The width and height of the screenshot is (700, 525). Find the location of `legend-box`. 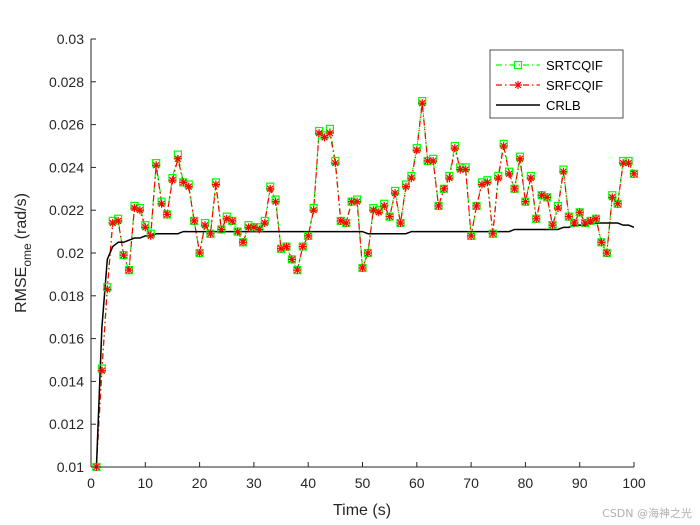

legend-box is located at coordinates (556, 84).